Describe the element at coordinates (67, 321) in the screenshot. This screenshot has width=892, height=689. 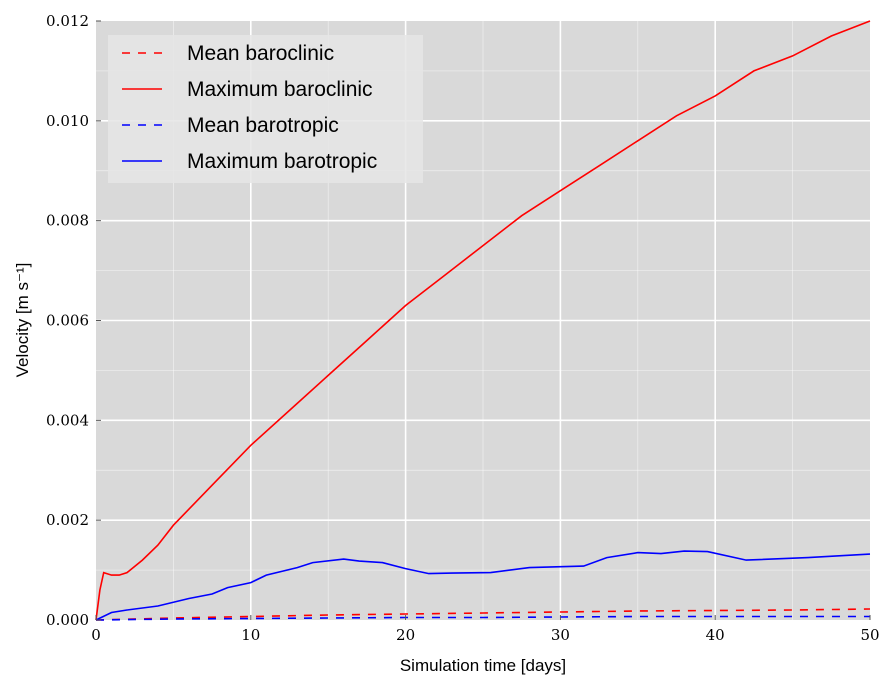
I see `y-tick-label: 0.006` at that location.